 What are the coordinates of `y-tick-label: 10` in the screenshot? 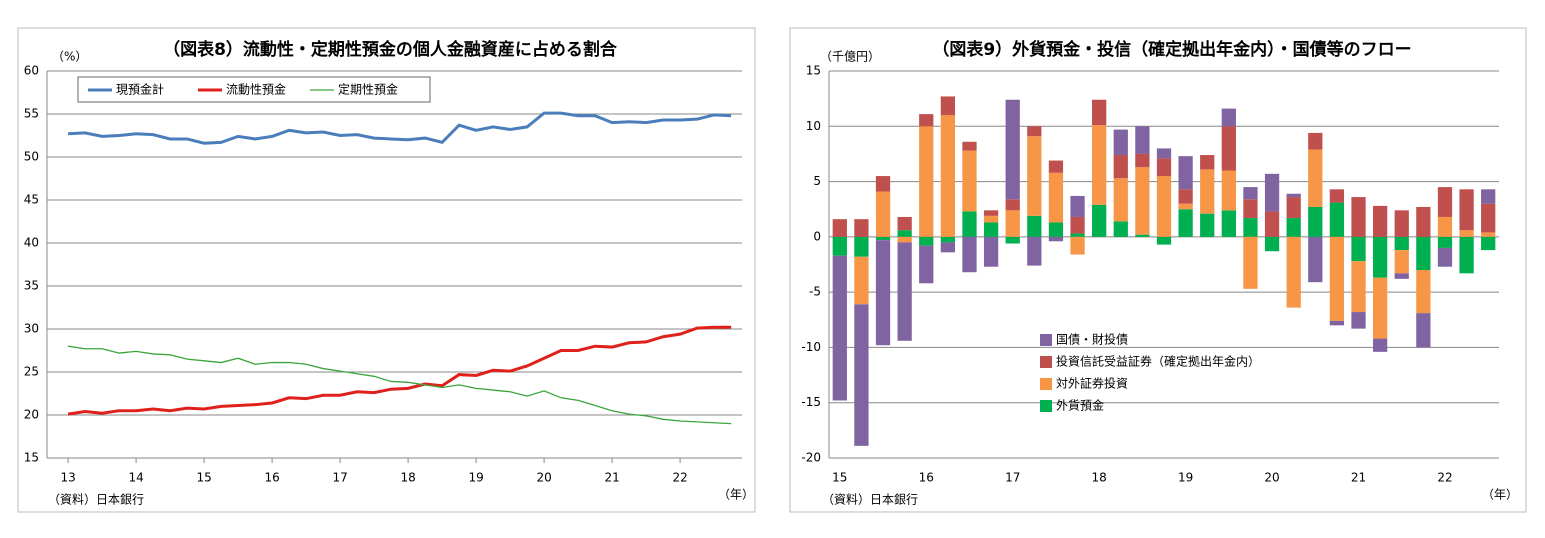 It's located at (813, 126).